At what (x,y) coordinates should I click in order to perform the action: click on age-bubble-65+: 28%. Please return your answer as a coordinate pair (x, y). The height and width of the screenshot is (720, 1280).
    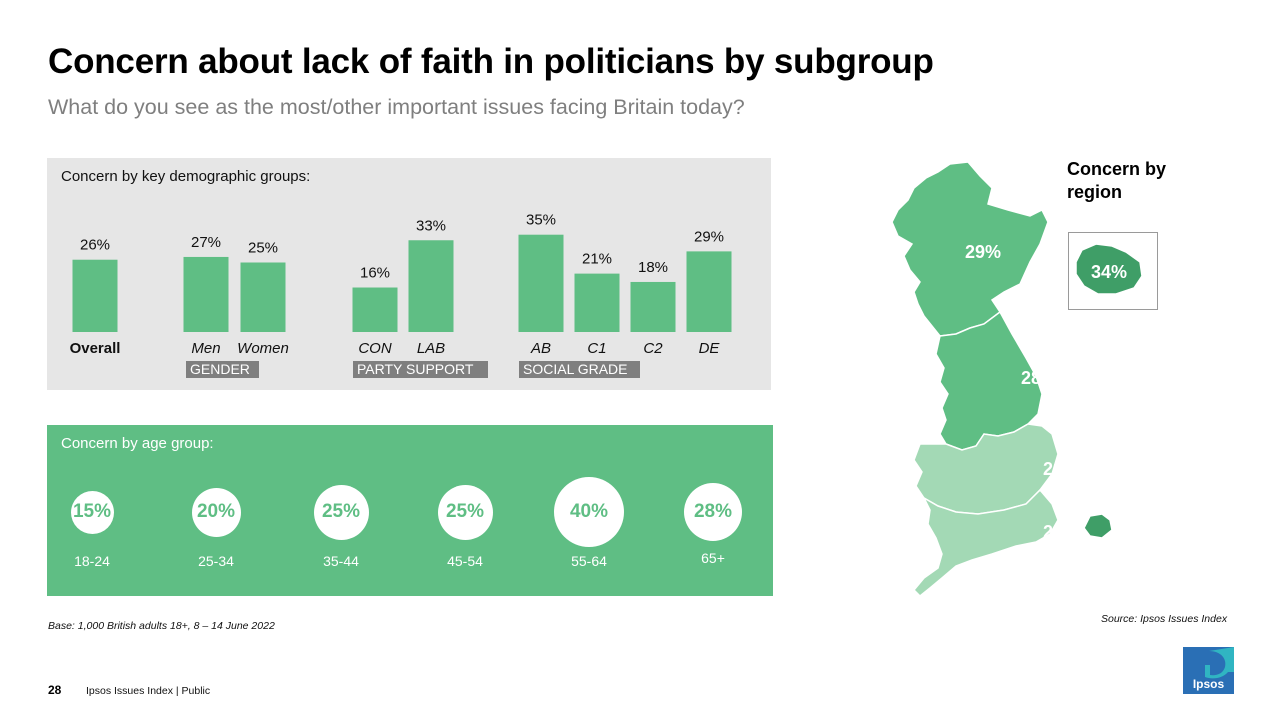
    Looking at the image, I should click on (713, 512).